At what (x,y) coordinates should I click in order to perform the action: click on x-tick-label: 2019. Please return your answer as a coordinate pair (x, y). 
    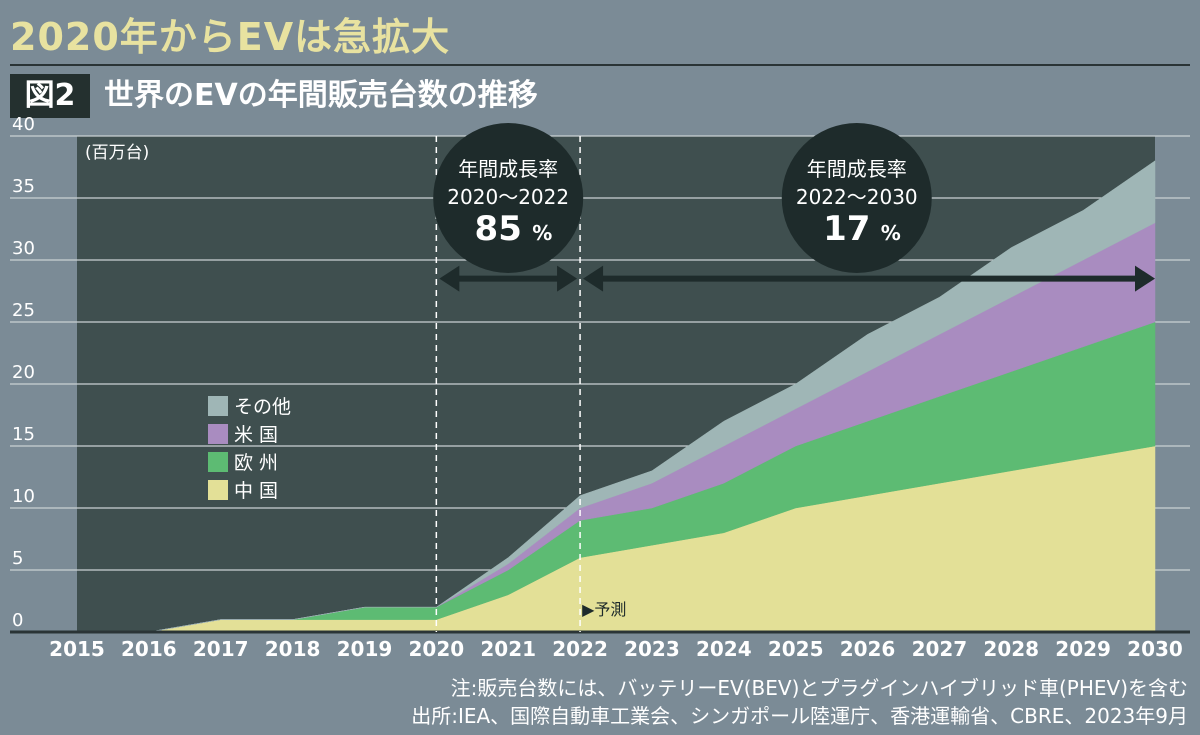
    Looking at the image, I should click on (365, 649).